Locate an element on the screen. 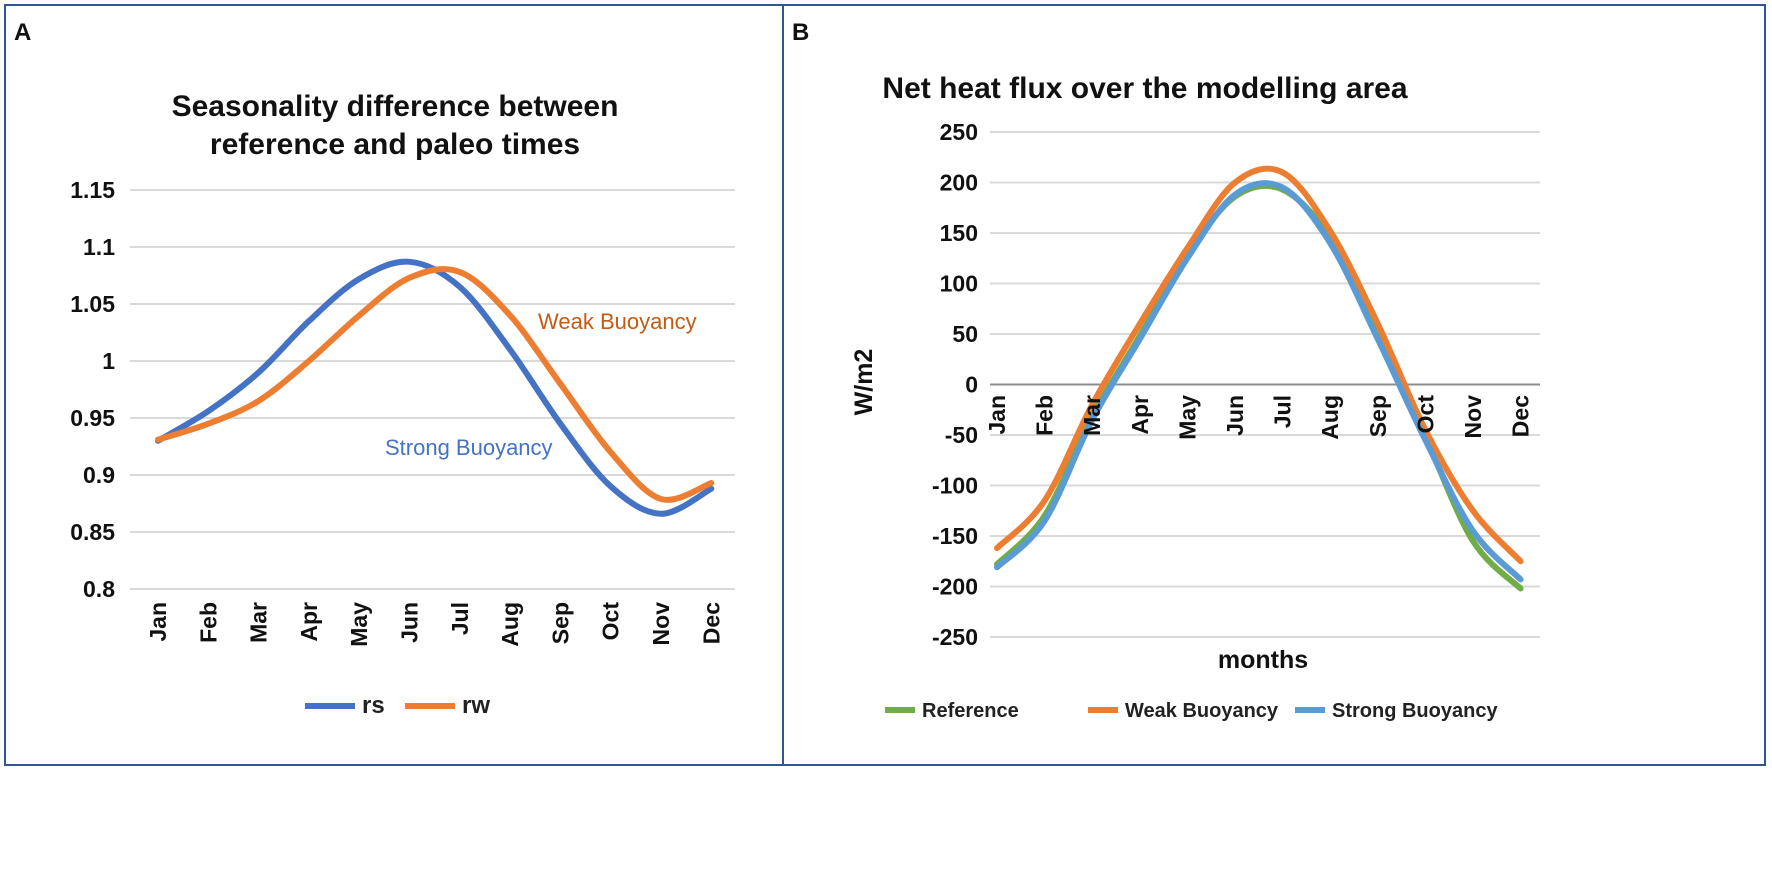 This screenshot has width=1772, height=874. y-tick-label: 1.15 is located at coordinates (92, 190).